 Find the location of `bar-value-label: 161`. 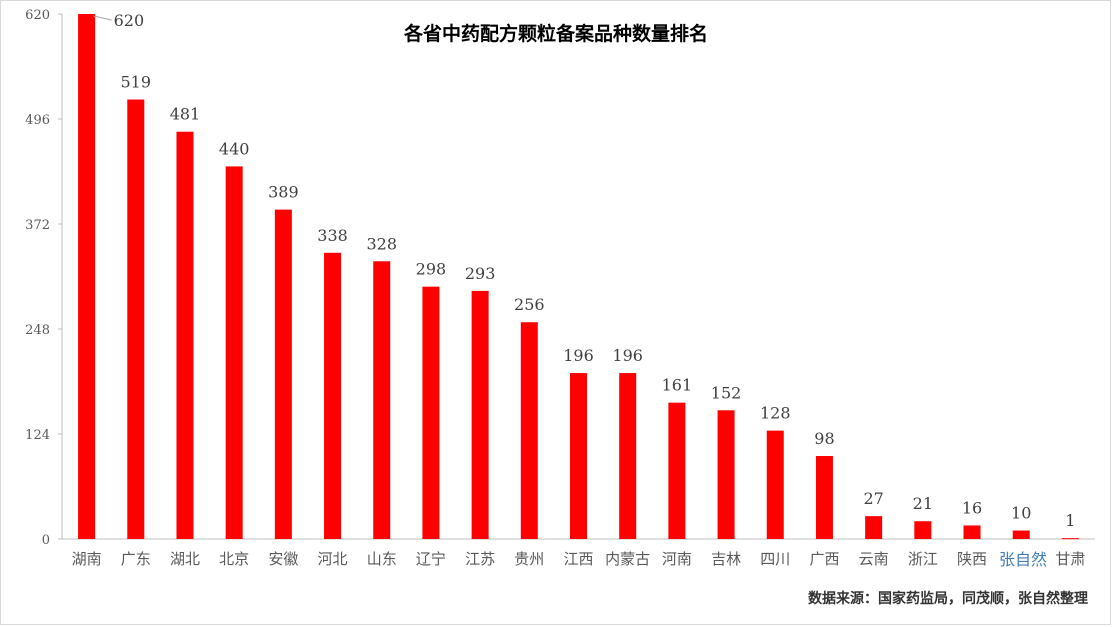

bar-value-label: 161 is located at coordinates (677, 385).